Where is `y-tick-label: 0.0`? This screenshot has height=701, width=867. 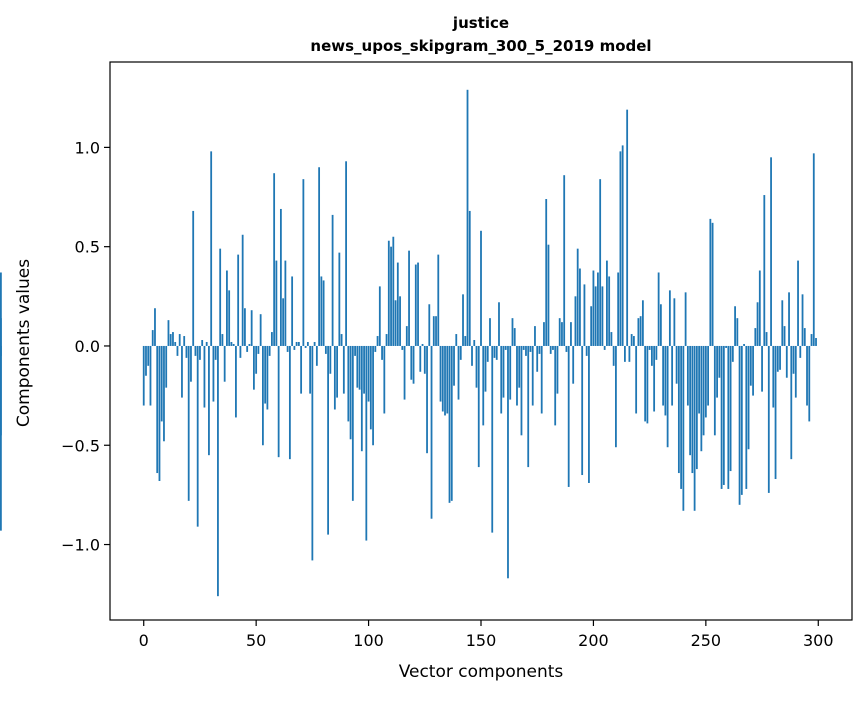
y-tick-label: 0.0 is located at coordinates (87, 346).